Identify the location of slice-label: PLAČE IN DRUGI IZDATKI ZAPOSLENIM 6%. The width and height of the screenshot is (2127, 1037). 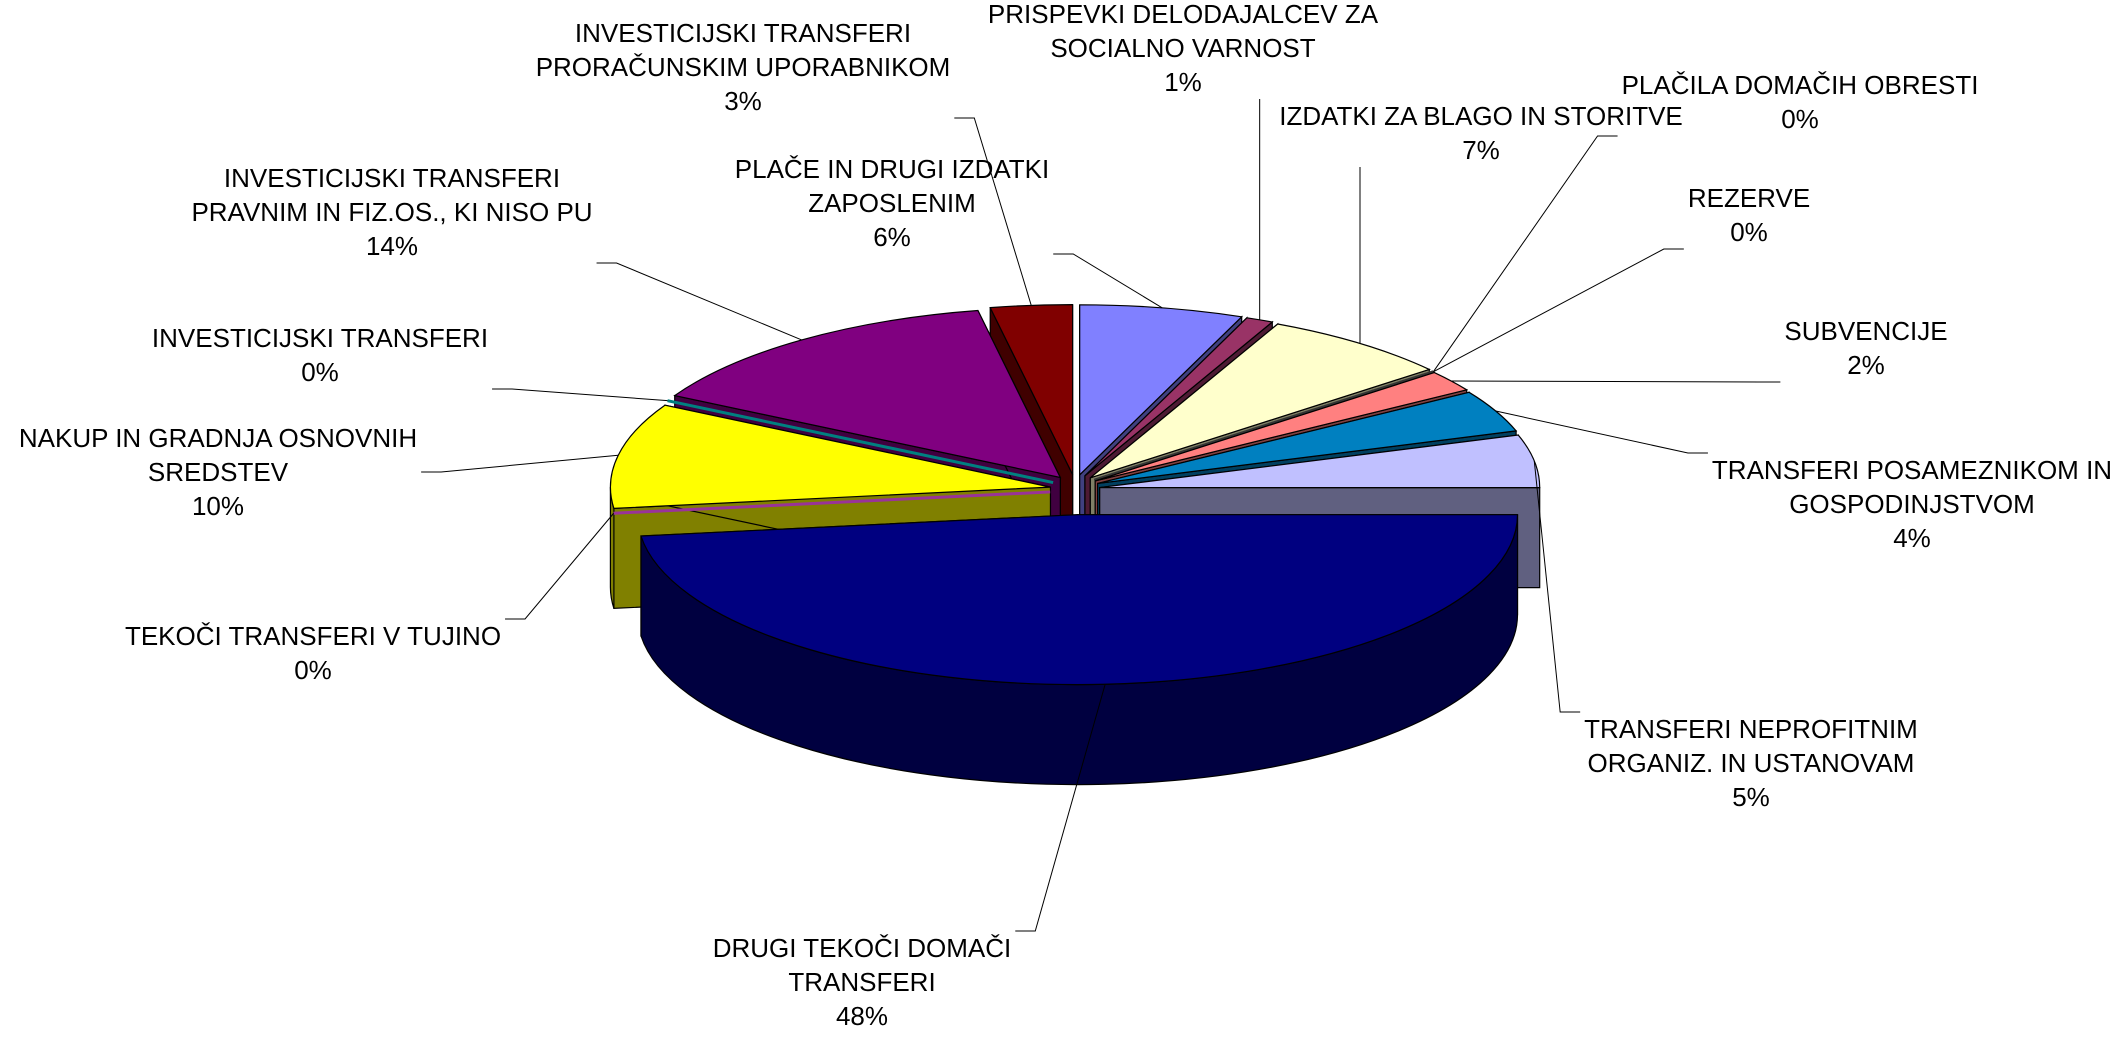
(892, 203).